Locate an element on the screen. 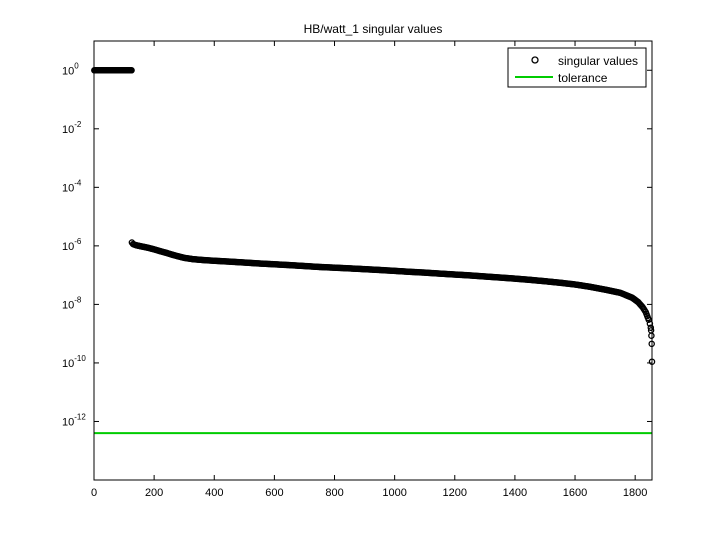 This screenshot has width=720, height=540. x-tick-label: 1200 is located at coordinates (455, 493).